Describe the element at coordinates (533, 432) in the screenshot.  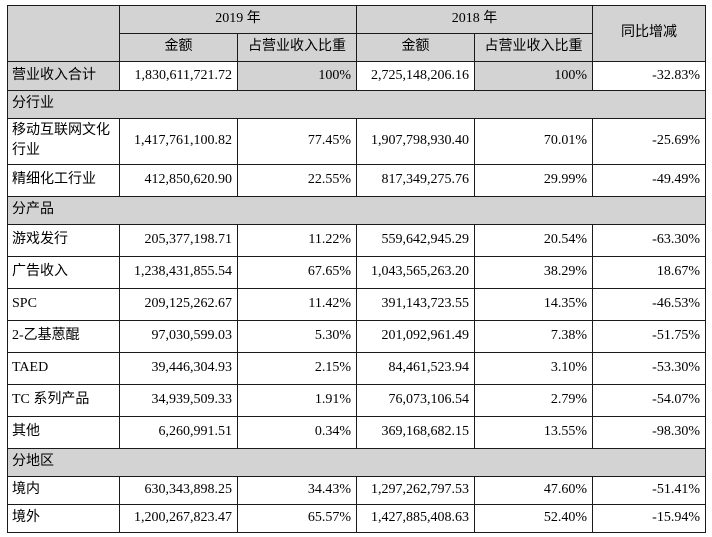
I see `ratio-2018-cell: 13.55%` at that location.